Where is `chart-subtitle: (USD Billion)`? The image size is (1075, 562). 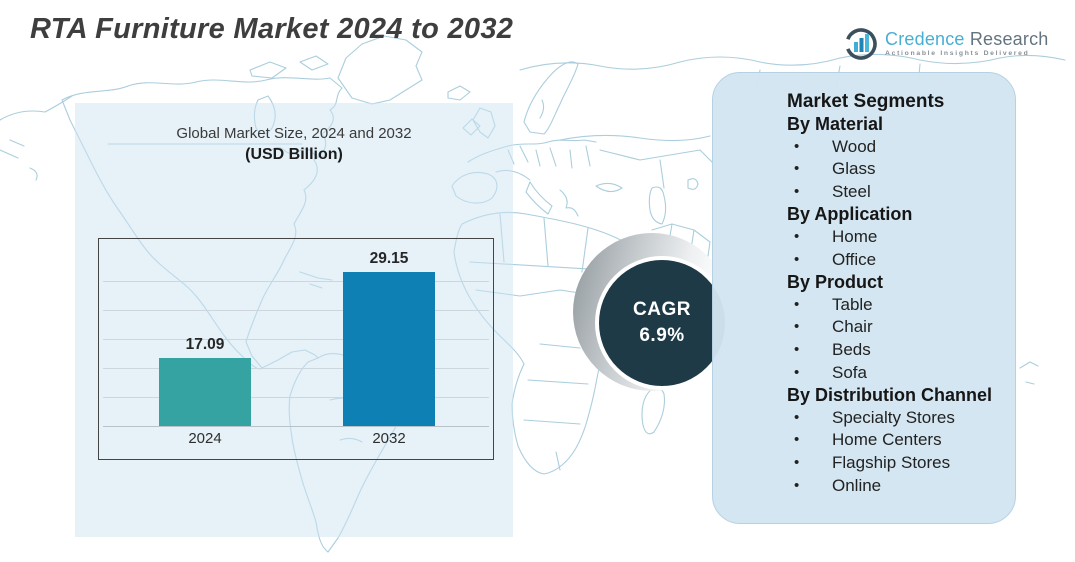
chart-subtitle: (USD Billion) is located at coordinates (294, 154).